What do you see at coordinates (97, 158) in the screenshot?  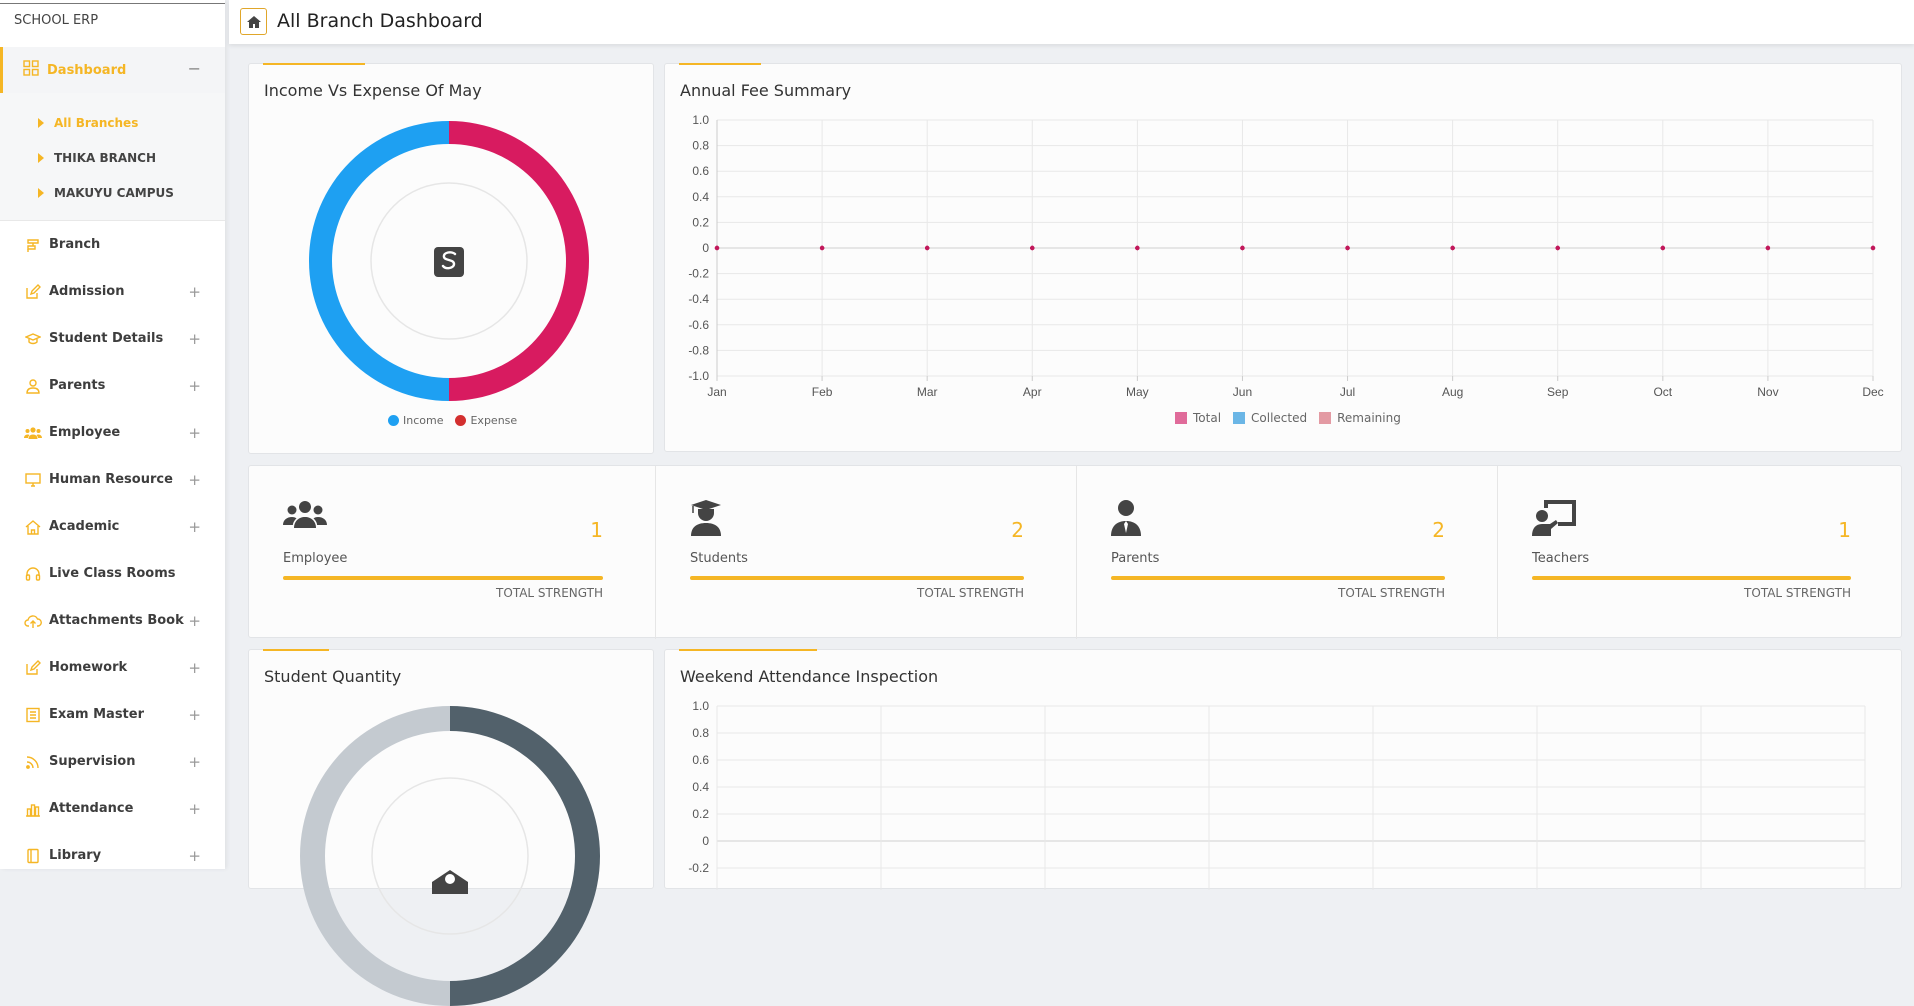 I see `submenu-item-thika-branch: THIKA BRANCH` at bounding box center [97, 158].